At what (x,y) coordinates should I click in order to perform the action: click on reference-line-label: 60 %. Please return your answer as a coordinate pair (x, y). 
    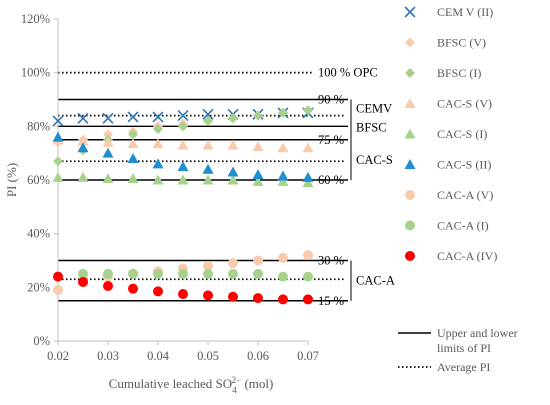
    Looking at the image, I should click on (331, 180).